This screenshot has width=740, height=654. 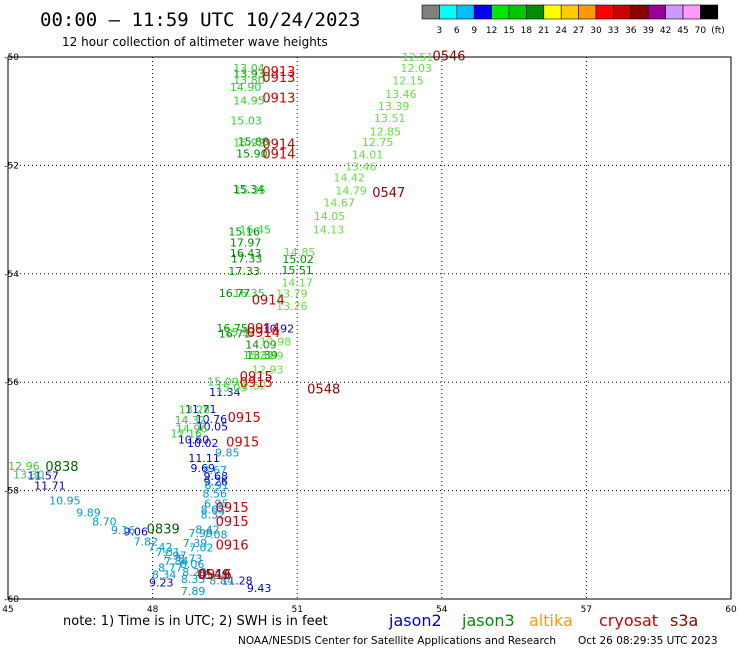 I want to click on wave-height-label: 13.28, so click(x=195, y=409).